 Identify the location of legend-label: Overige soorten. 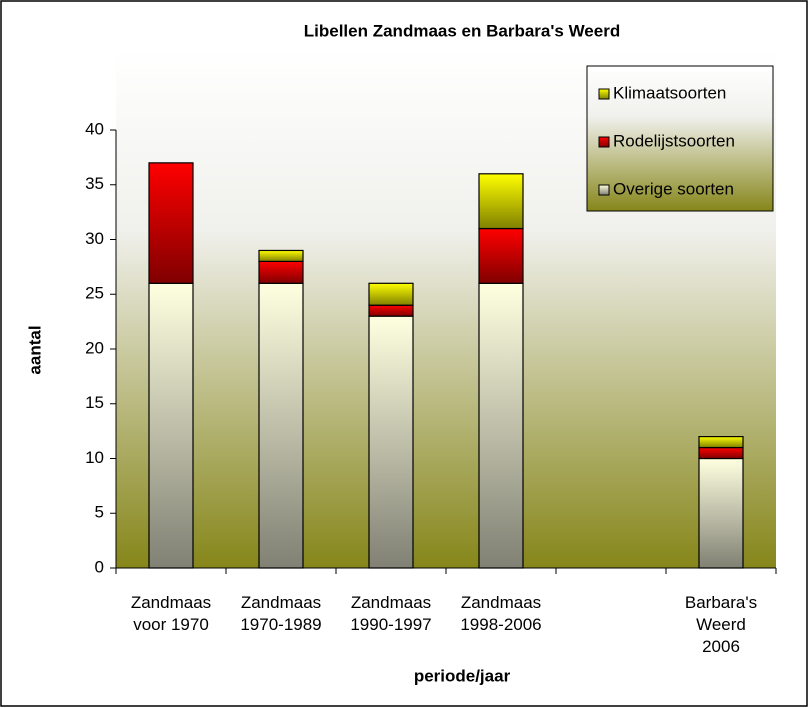
(673, 188).